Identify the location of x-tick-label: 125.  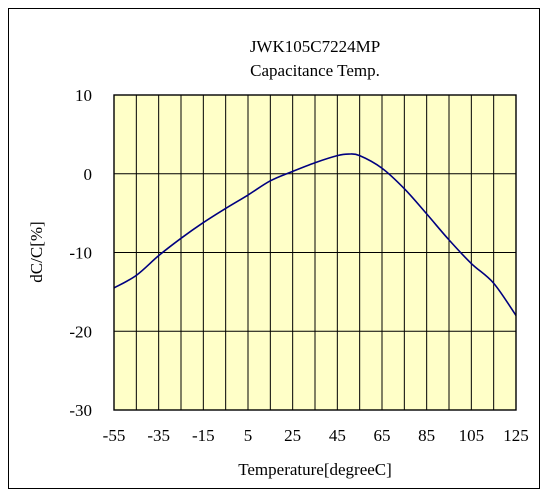
(516, 435).